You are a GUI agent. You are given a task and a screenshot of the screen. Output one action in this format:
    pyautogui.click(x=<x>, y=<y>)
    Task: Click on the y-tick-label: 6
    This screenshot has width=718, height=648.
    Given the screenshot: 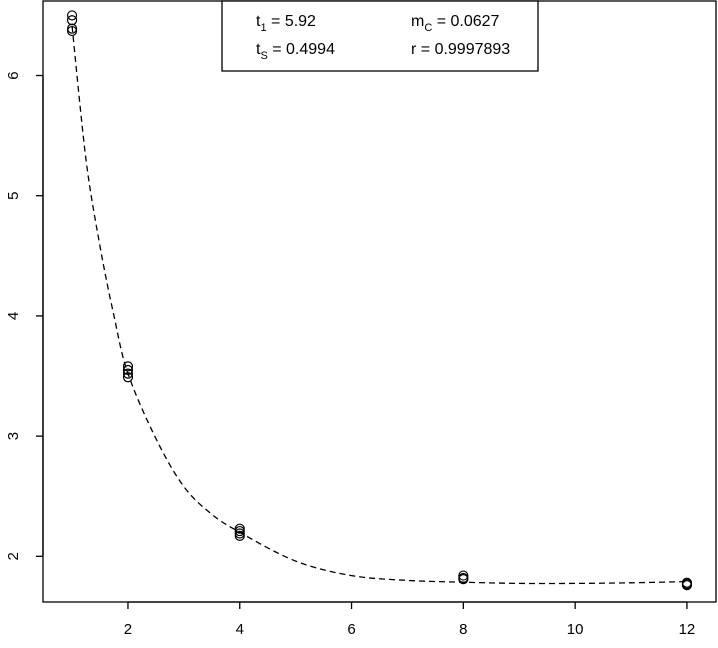 What is the action you would take?
    pyautogui.click(x=13, y=75)
    